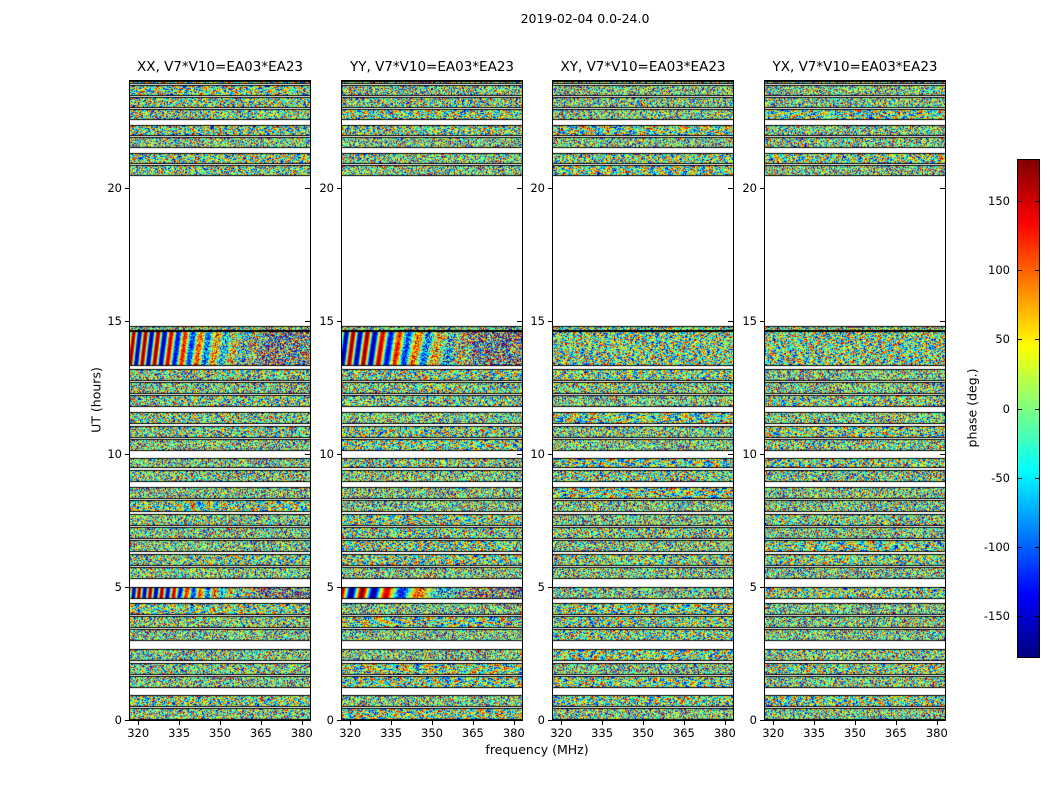 This screenshot has height=800, width=1050. Describe the element at coordinates (585, 18) in the screenshot. I see `figure-title: 2019-02-04 0.0-24.0` at that location.